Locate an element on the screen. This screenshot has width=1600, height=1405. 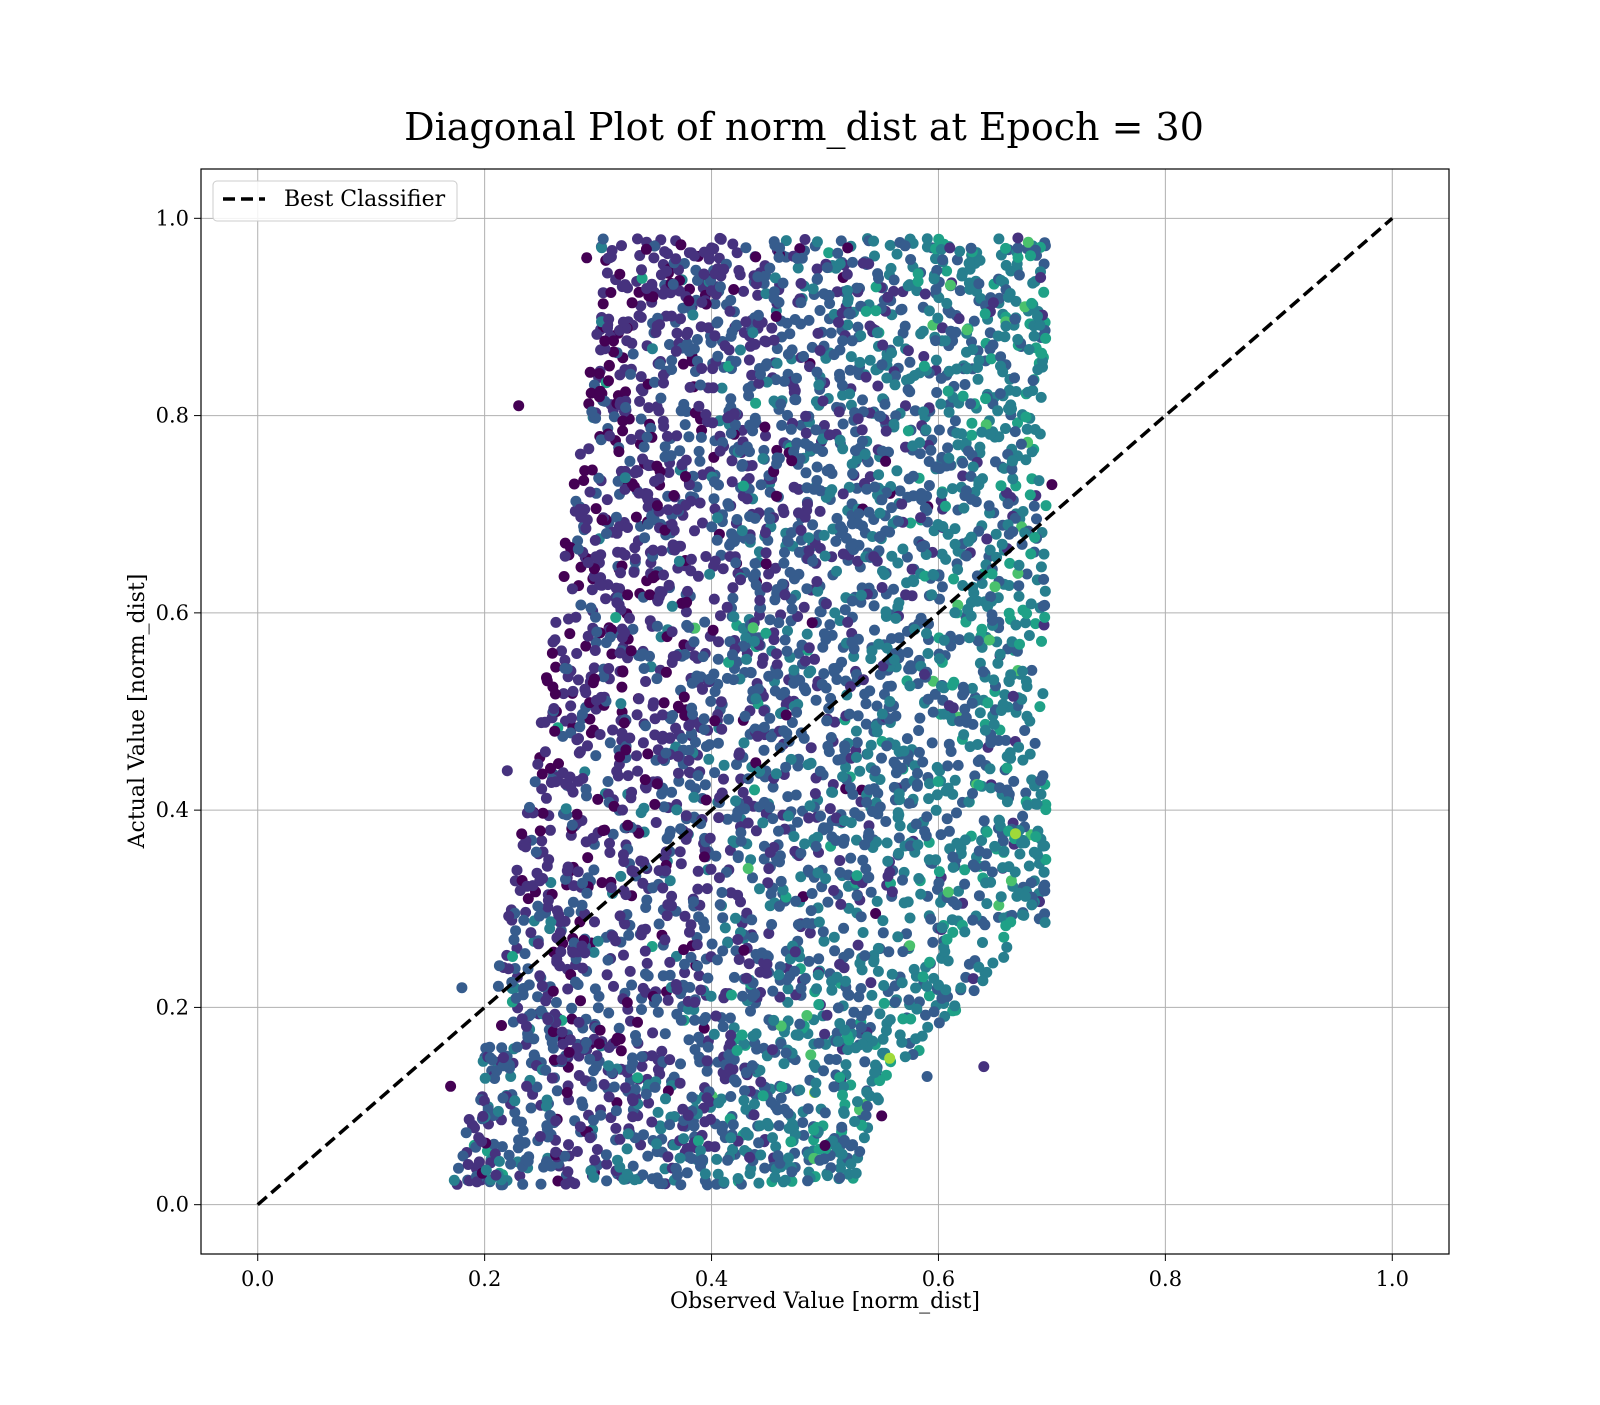
x-tick-label: 0.8 is located at coordinates (1165, 1279).